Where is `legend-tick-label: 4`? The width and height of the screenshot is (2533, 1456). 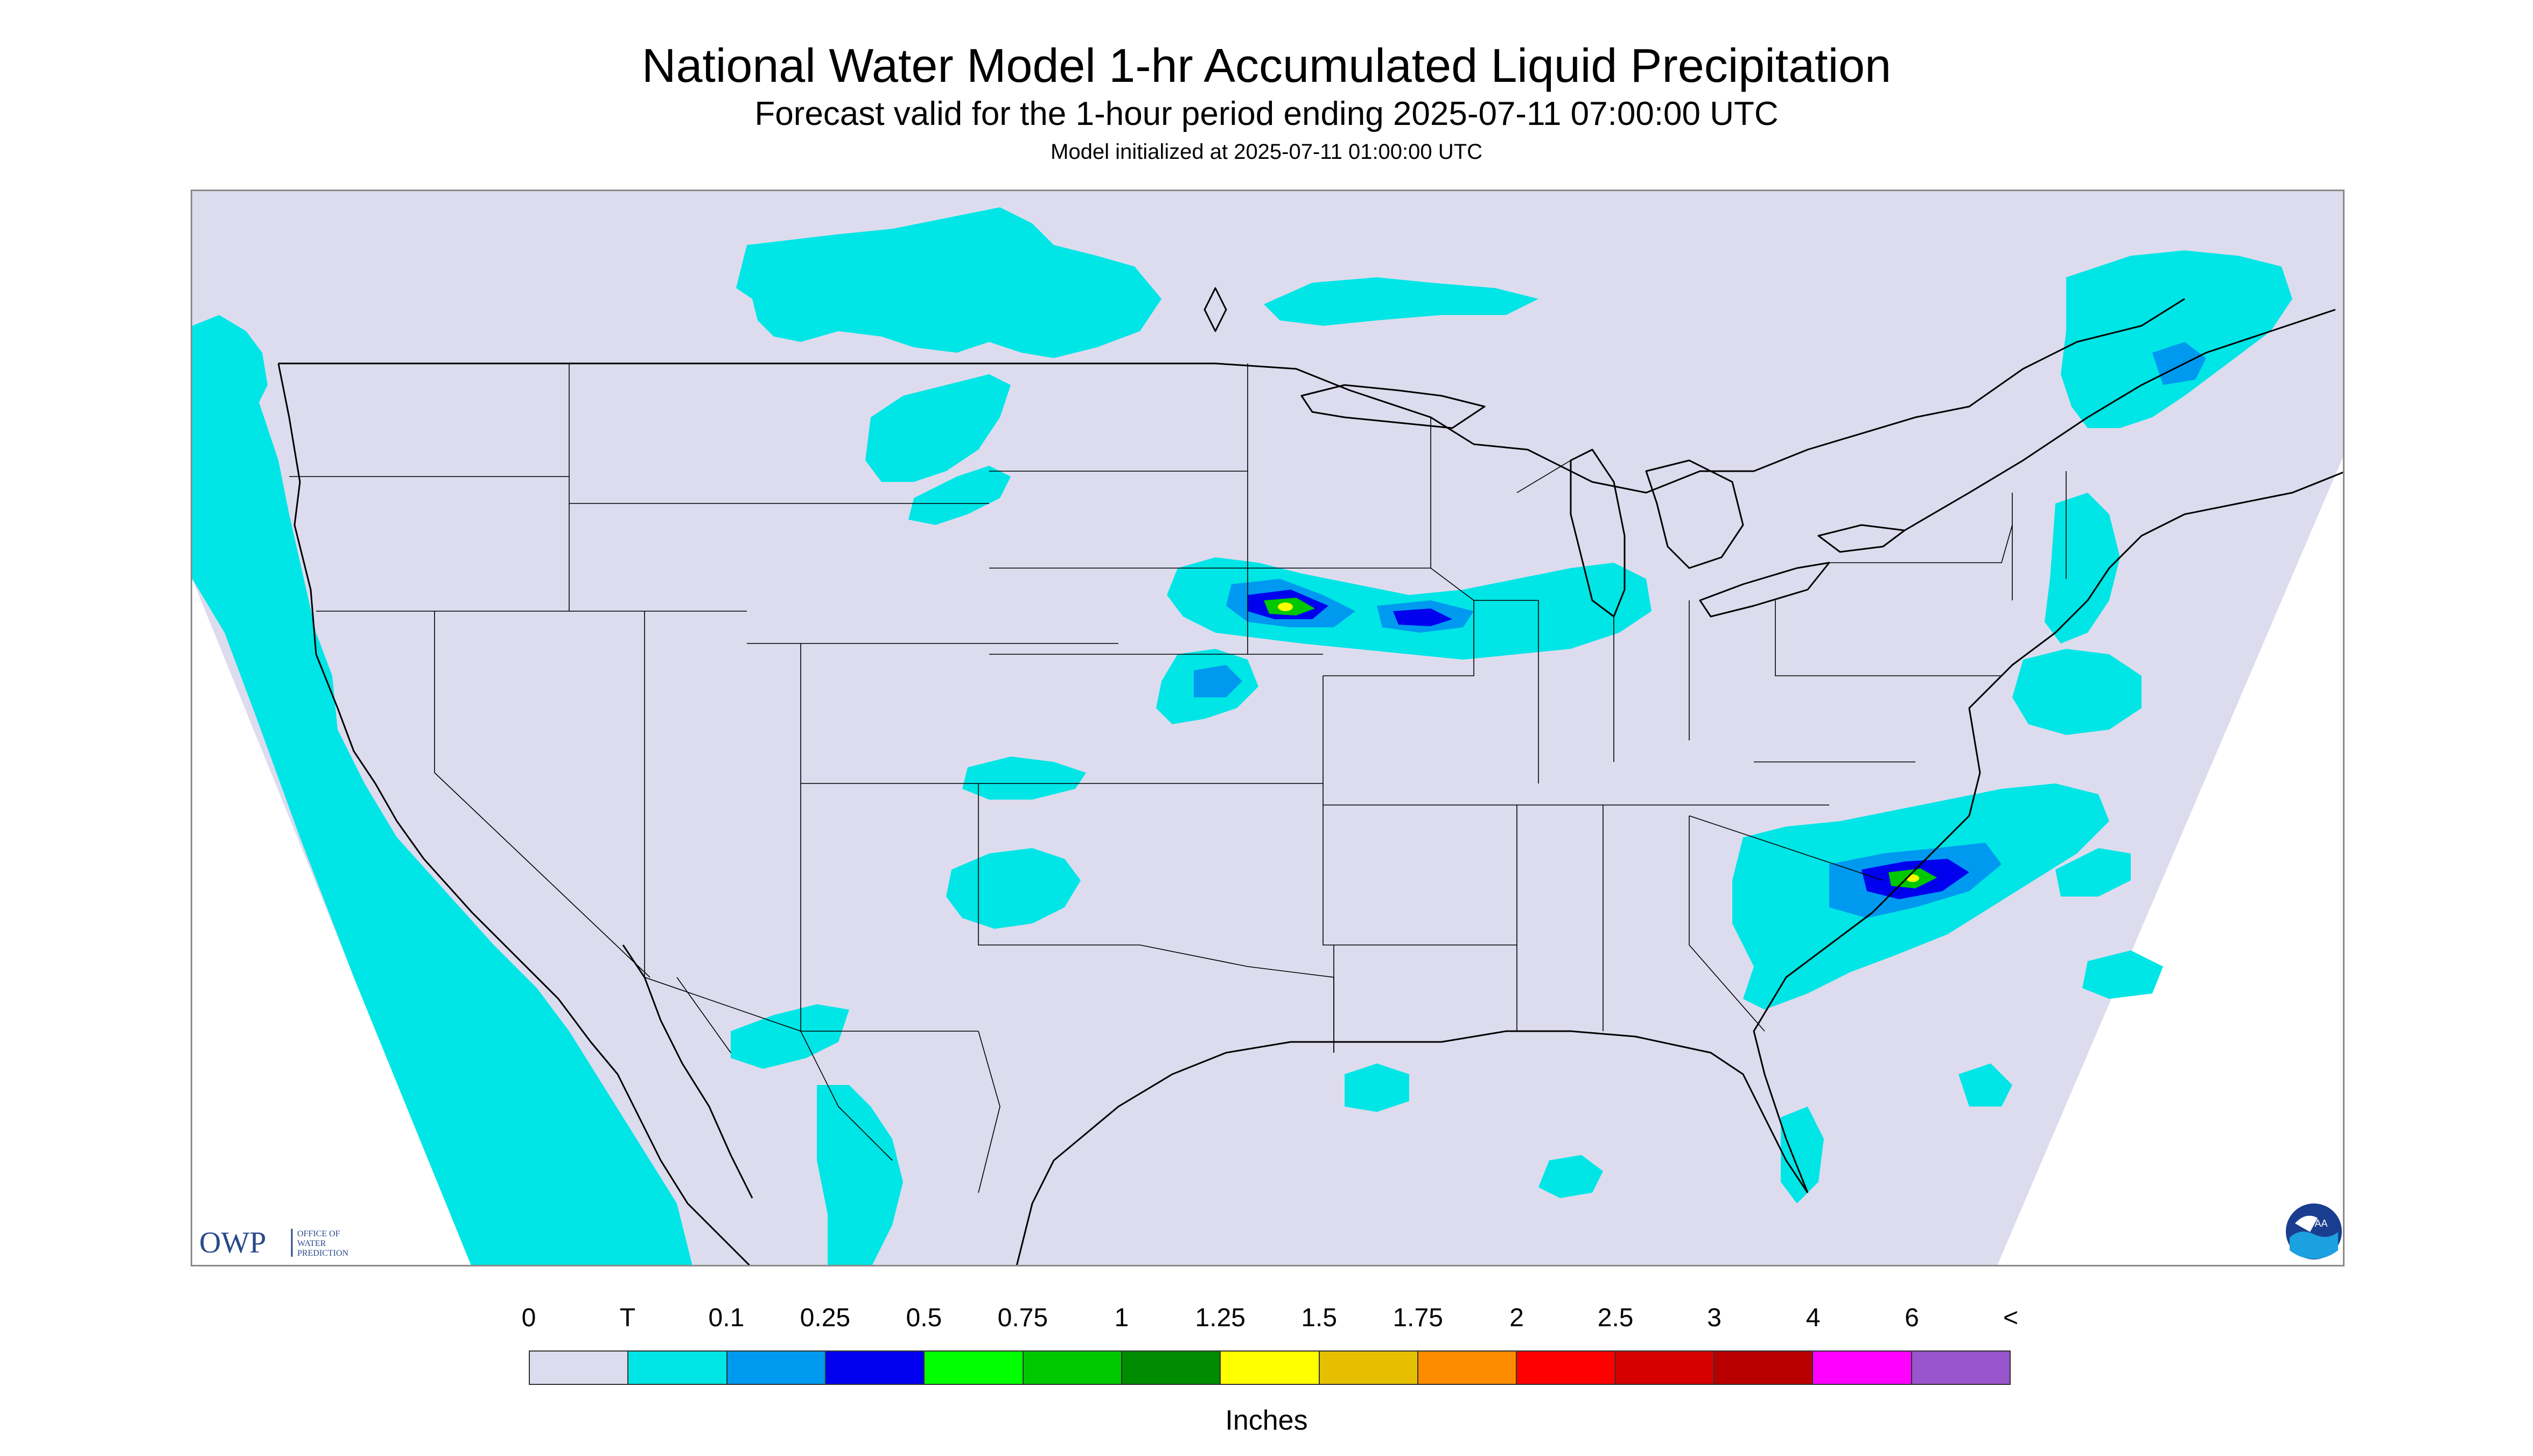 legend-tick-label: 4 is located at coordinates (1814, 1318).